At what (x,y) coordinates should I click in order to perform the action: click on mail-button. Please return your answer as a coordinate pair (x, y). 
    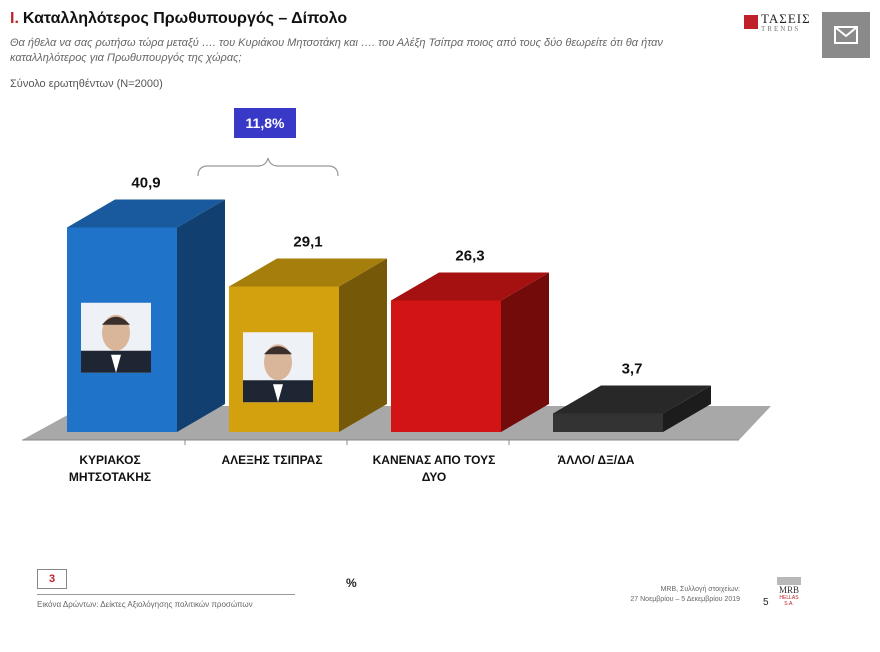
    Looking at the image, I should click on (846, 35).